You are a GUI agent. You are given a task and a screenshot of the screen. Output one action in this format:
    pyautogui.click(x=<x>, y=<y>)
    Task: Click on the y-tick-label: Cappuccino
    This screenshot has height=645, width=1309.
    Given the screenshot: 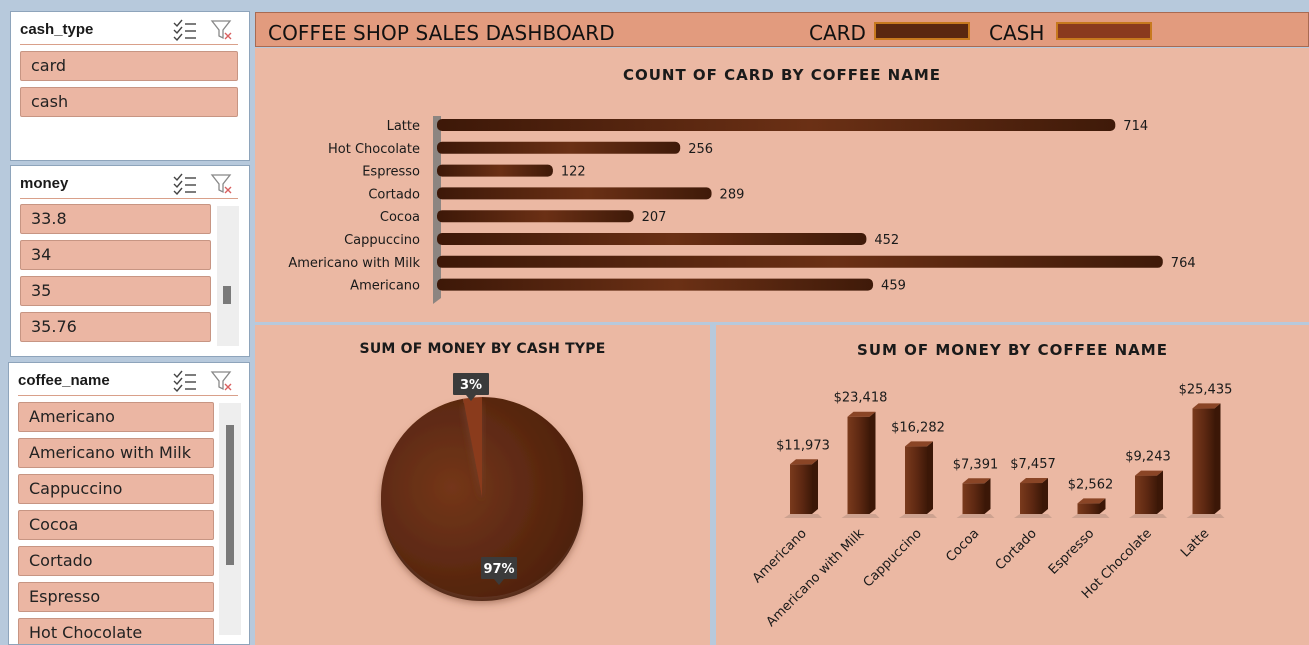 What is the action you would take?
    pyautogui.click(x=382, y=240)
    